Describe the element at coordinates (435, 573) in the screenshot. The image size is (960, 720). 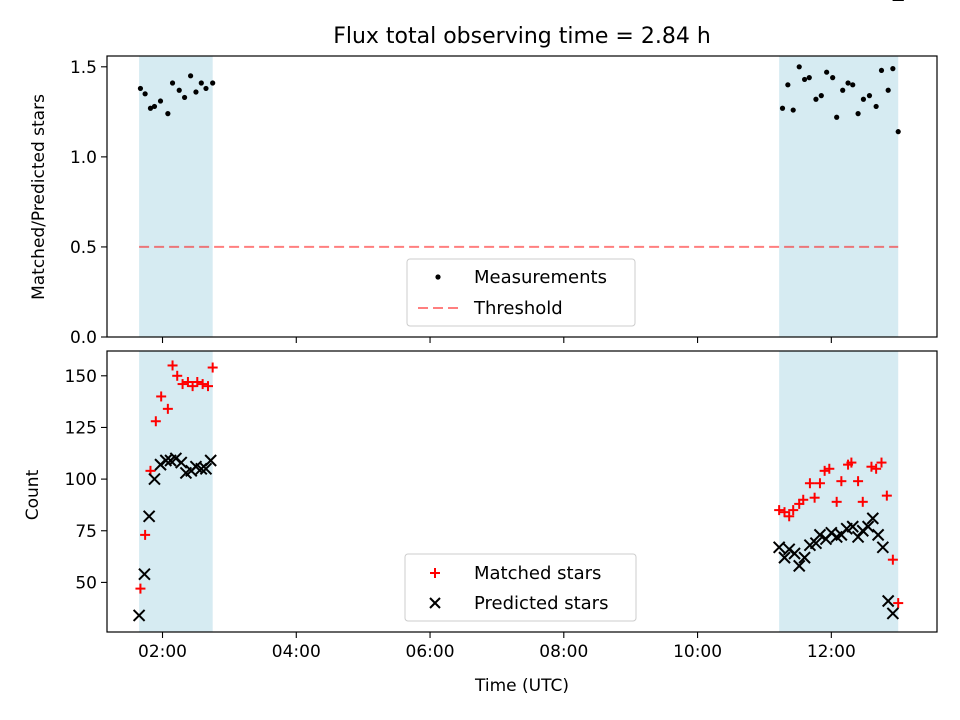
I see `legend-marker-matched-stars` at that location.